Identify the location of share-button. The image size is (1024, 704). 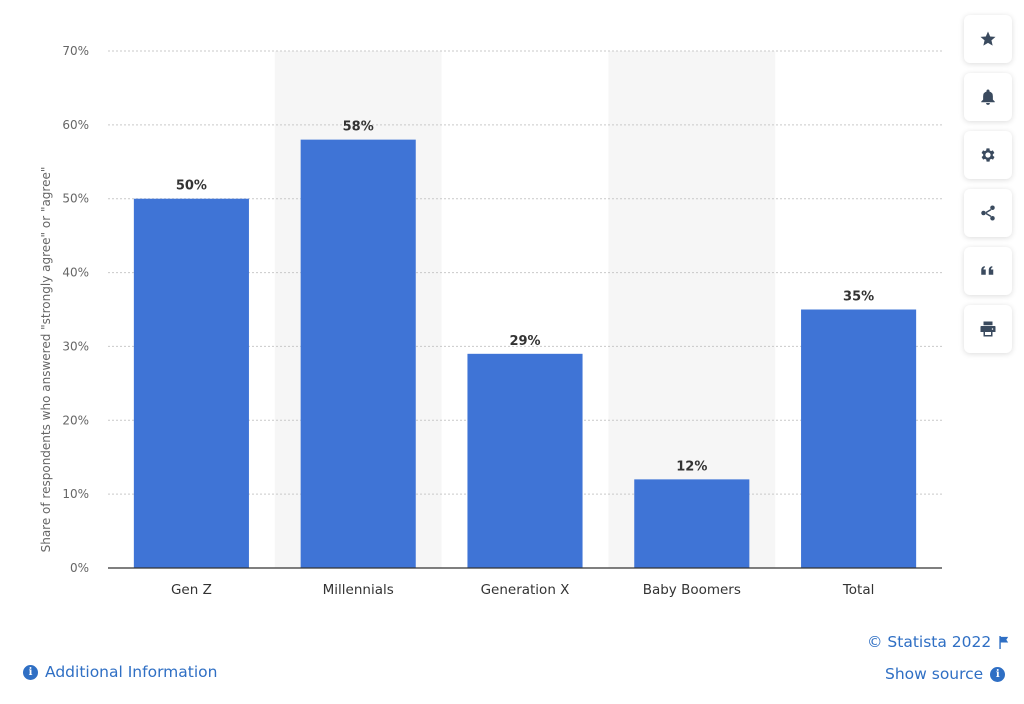
(988, 213).